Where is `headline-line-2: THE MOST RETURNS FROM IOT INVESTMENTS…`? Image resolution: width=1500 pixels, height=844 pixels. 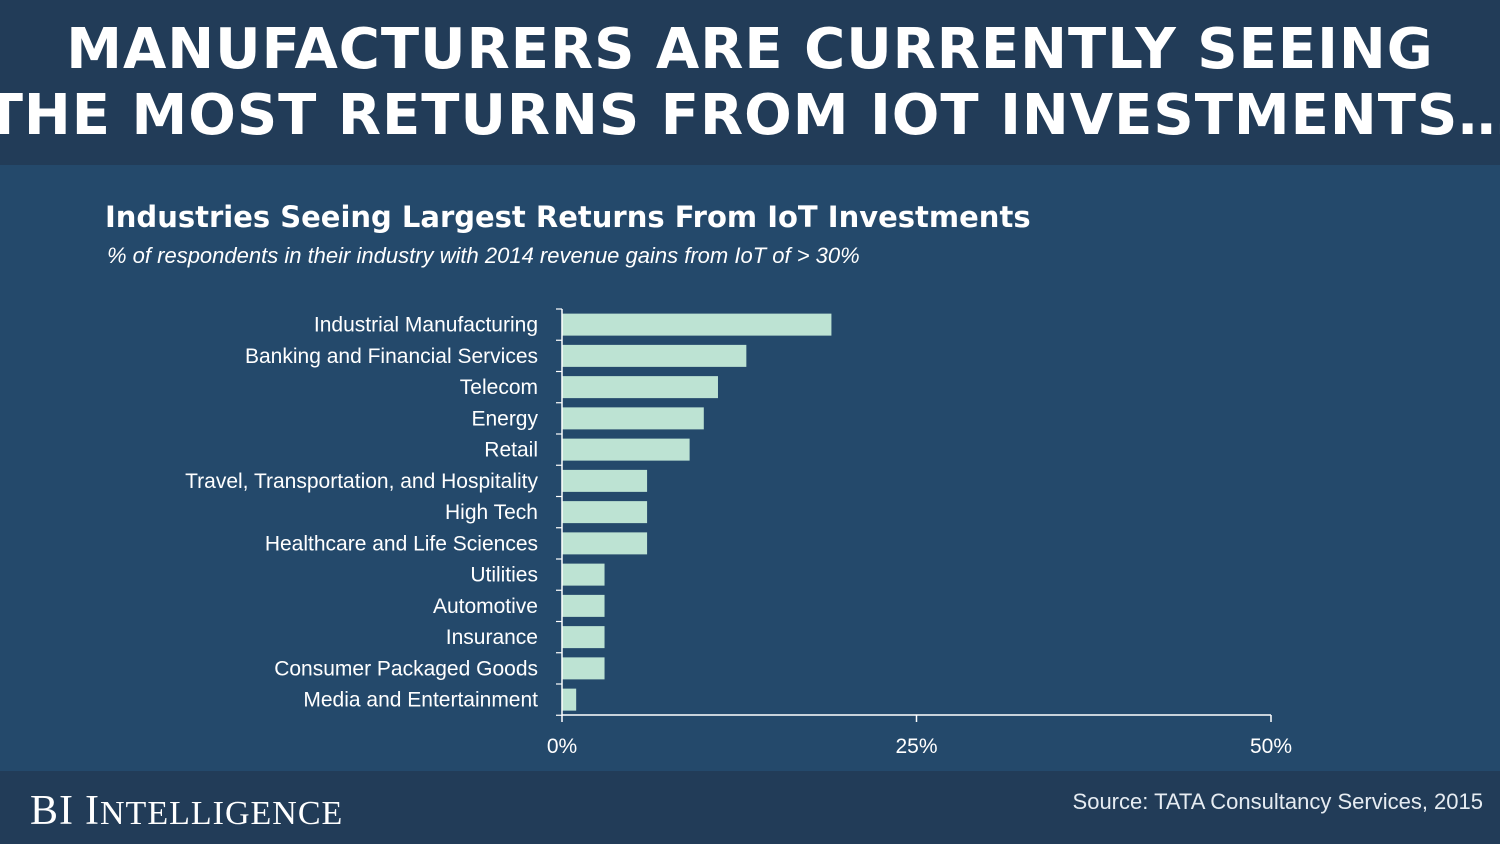
headline-line-2: THE MOST RETURNS FROM IOT INVESTMENTS… is located at coordinates (750, 115).